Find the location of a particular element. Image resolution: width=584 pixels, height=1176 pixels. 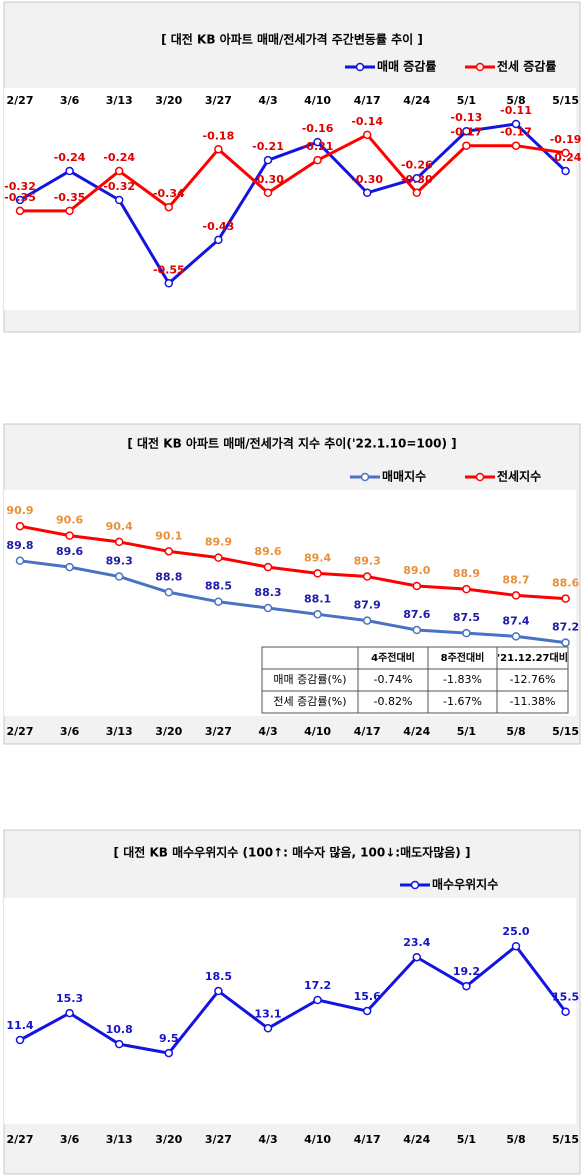

data-label: -0.26 is located at coordinates (417, 164).